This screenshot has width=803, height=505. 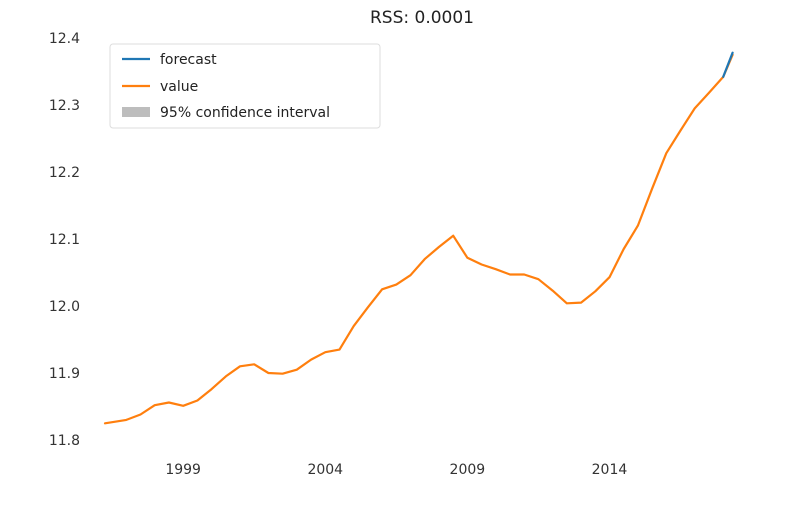 I want to click on x-tick-label: 1999, so click(x=183, y=470).